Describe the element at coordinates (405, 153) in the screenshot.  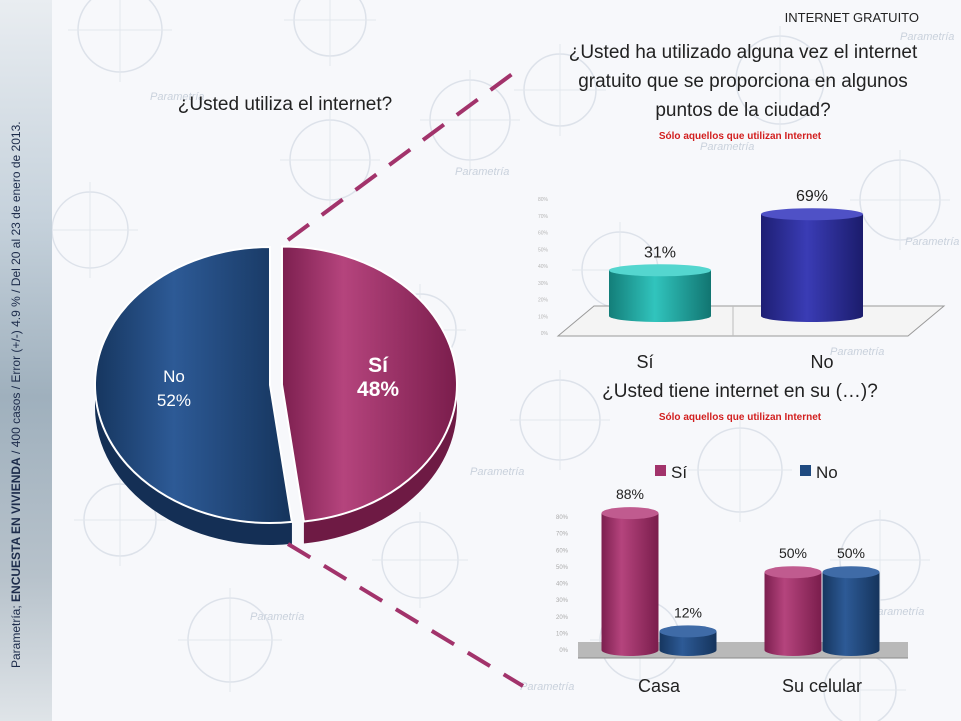
I see `connector-top` at that location.